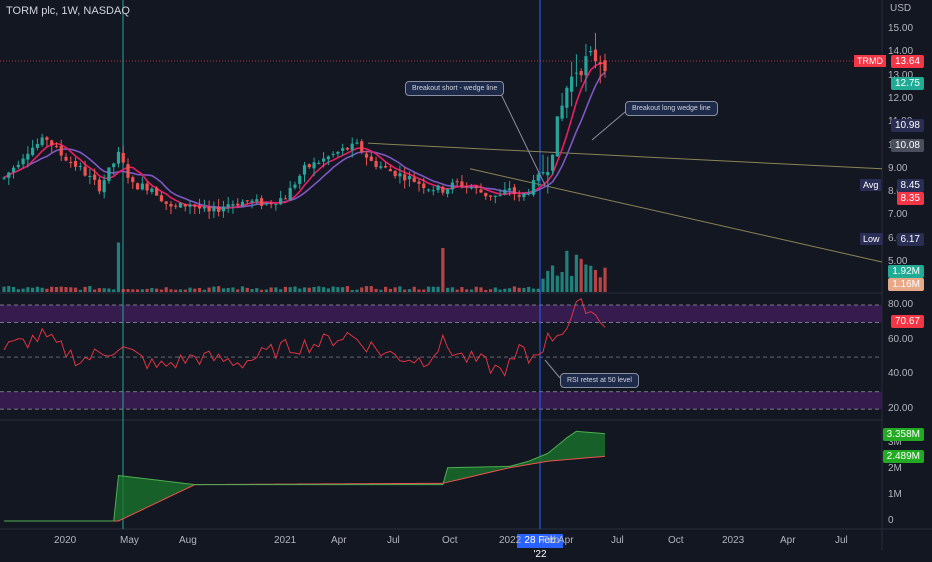 The height and width of the screenshot is (562, 932). I want to click on price-scale-label: 10.08, so click(907, 145).